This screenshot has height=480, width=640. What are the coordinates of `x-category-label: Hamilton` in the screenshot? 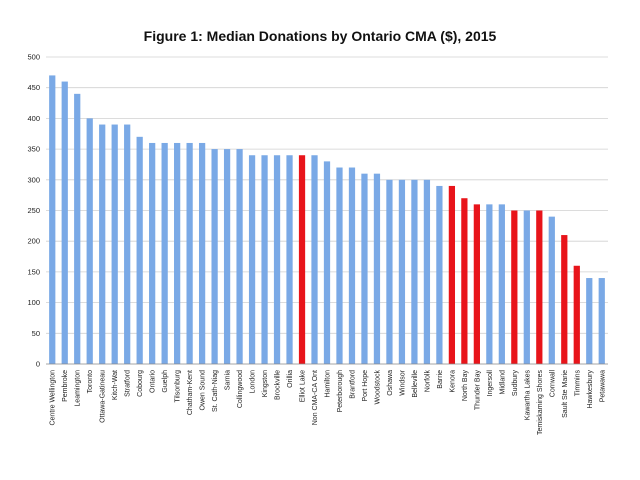 It's located at (328, 384).